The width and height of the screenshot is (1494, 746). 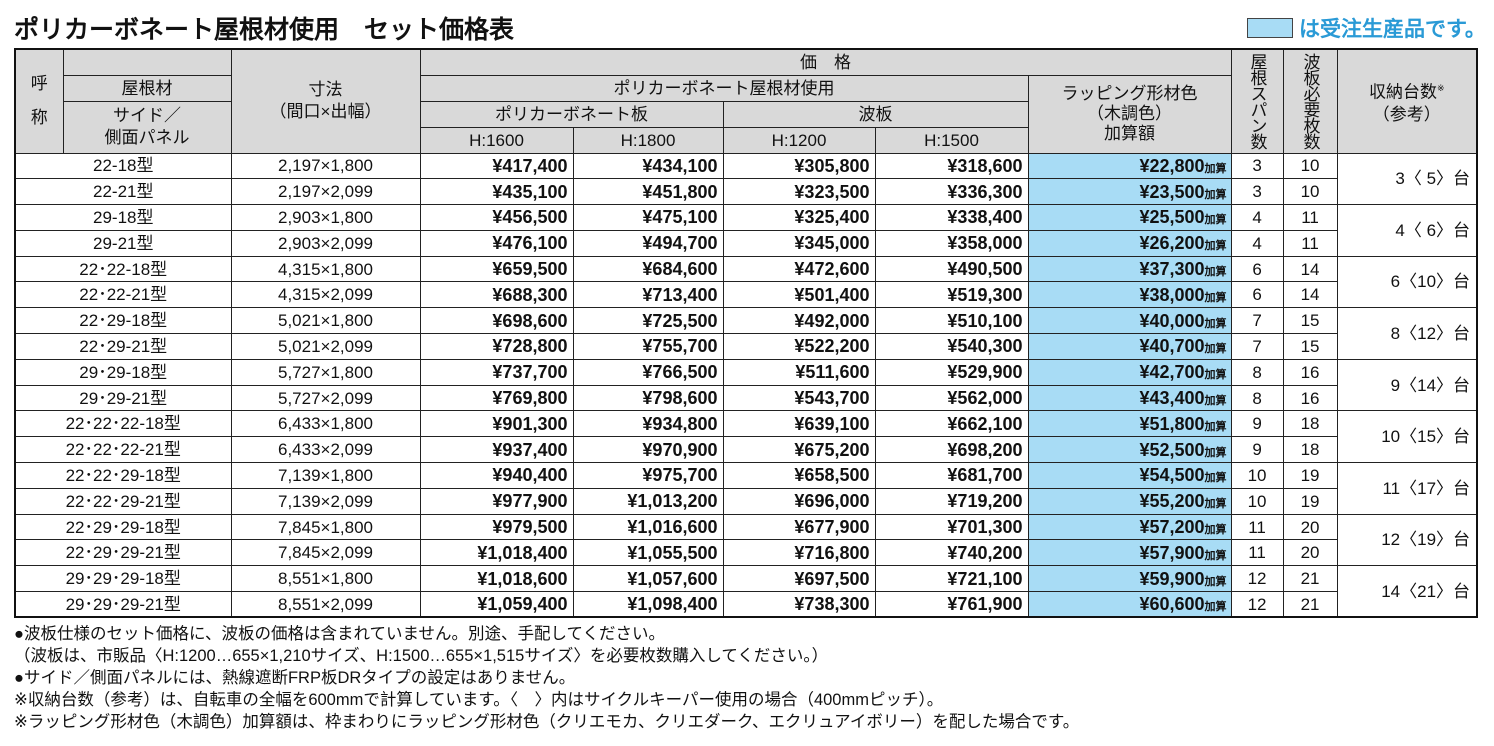 I want to click on header-blank, so click(x=147, y=62).